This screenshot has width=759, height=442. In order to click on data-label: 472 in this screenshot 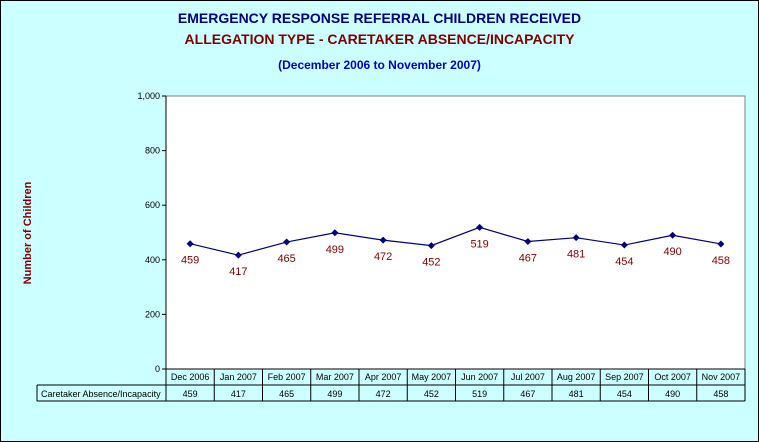, I will do `click(383, 257)`.